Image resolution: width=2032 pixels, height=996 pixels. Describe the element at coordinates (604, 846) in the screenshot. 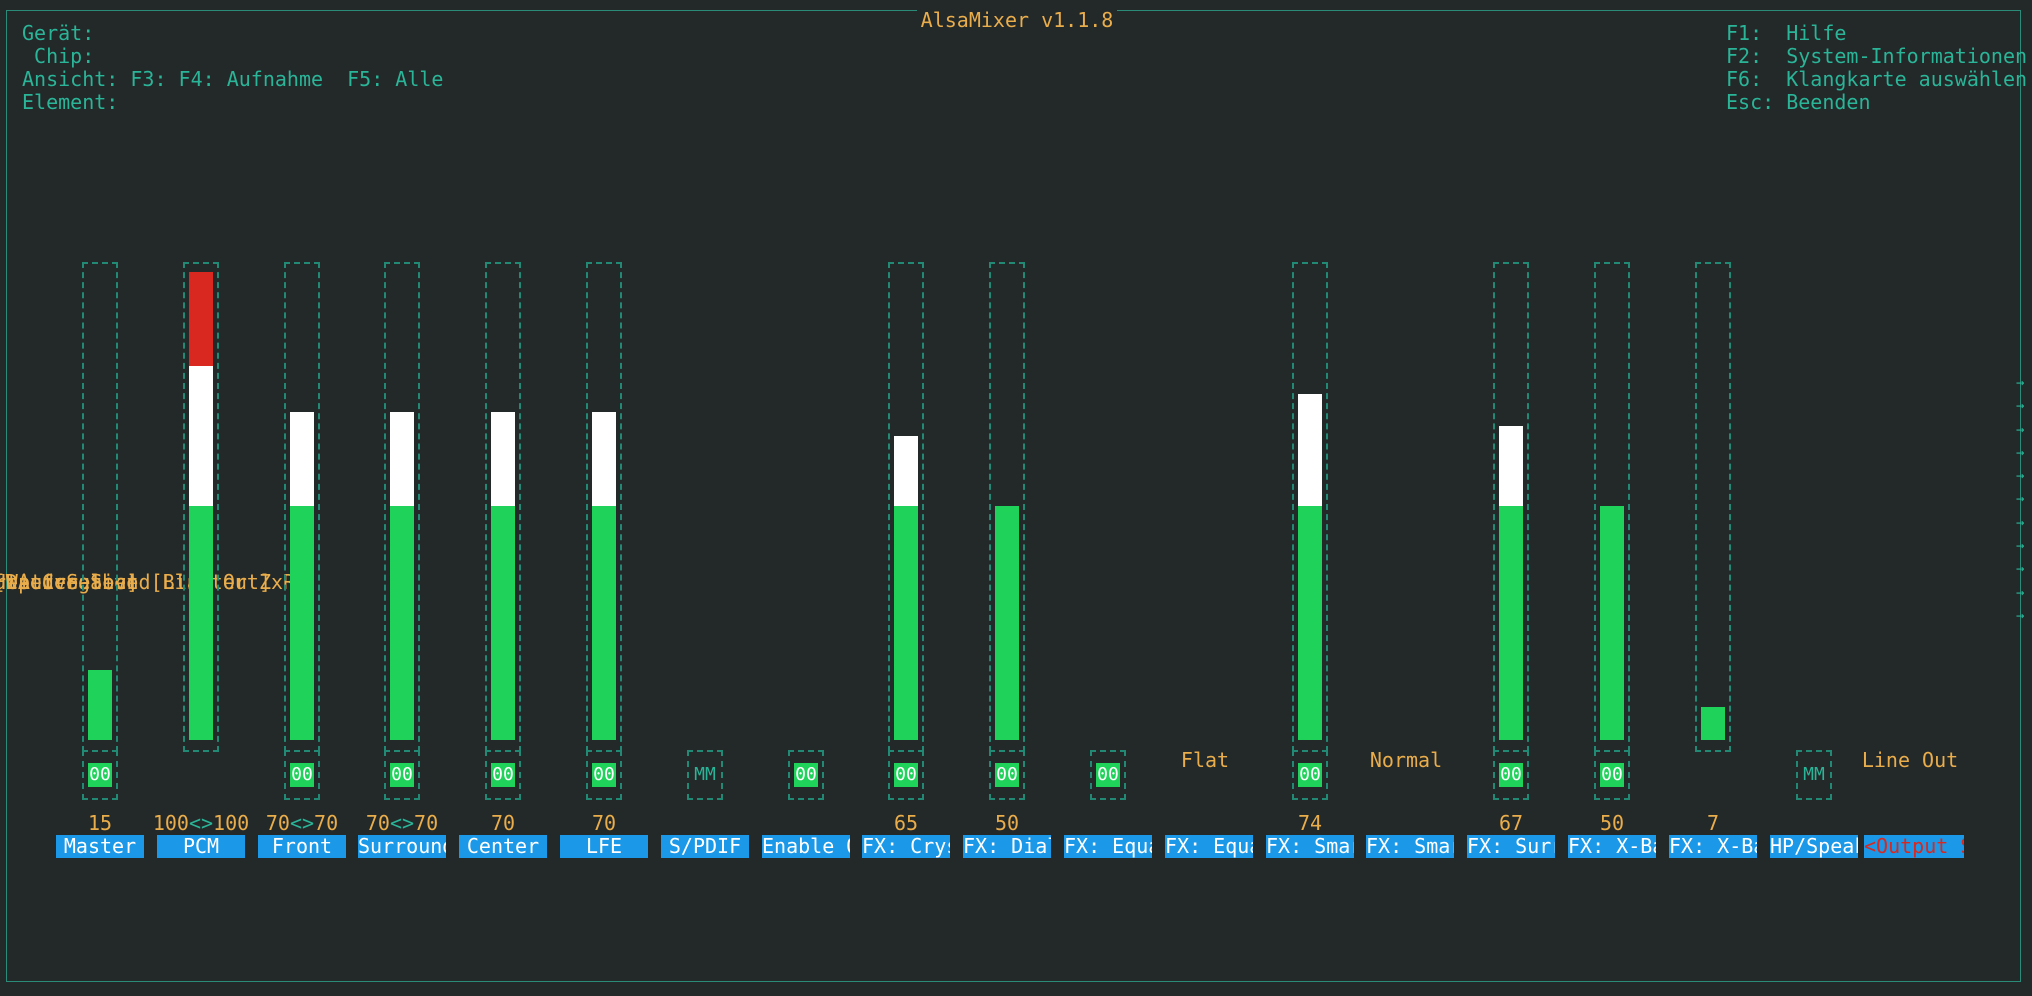

I see `channel-name: LFE` at that location.